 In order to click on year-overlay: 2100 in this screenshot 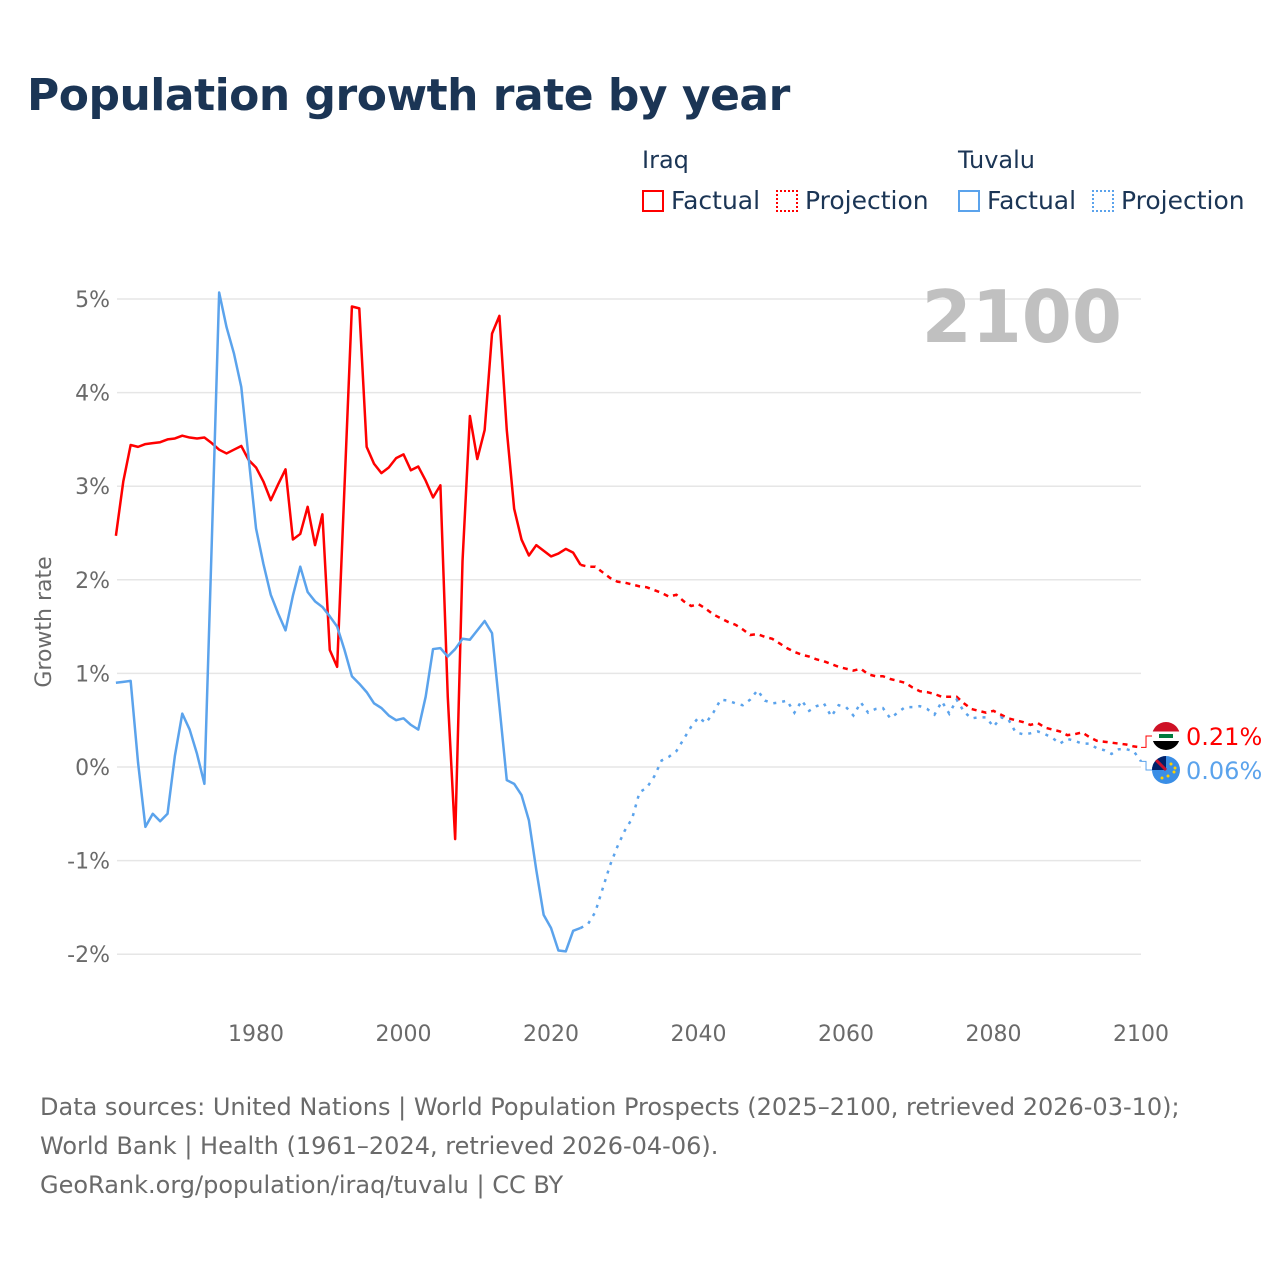, I will do `click(1022, 317)`.